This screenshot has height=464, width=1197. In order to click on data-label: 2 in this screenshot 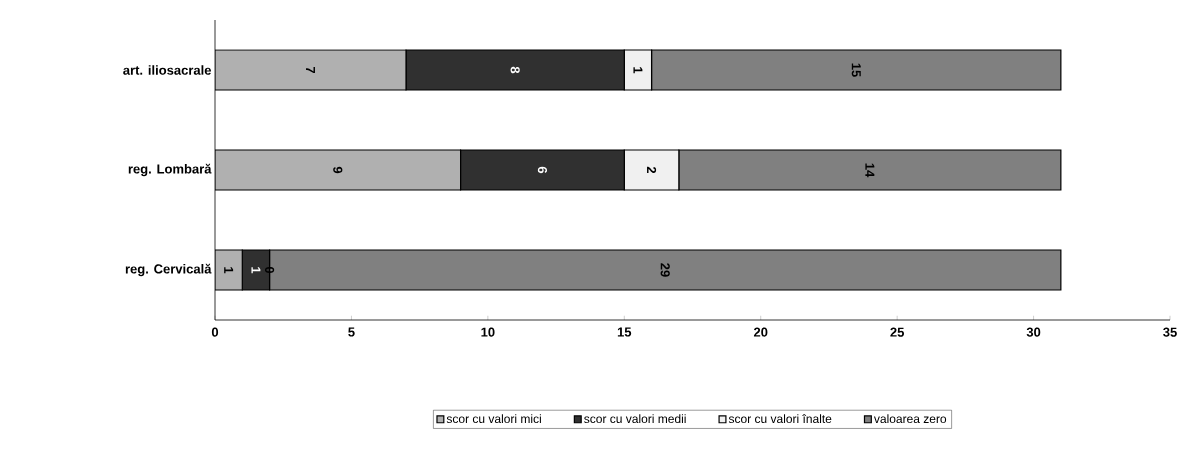, I will do `click(652, 170)`.